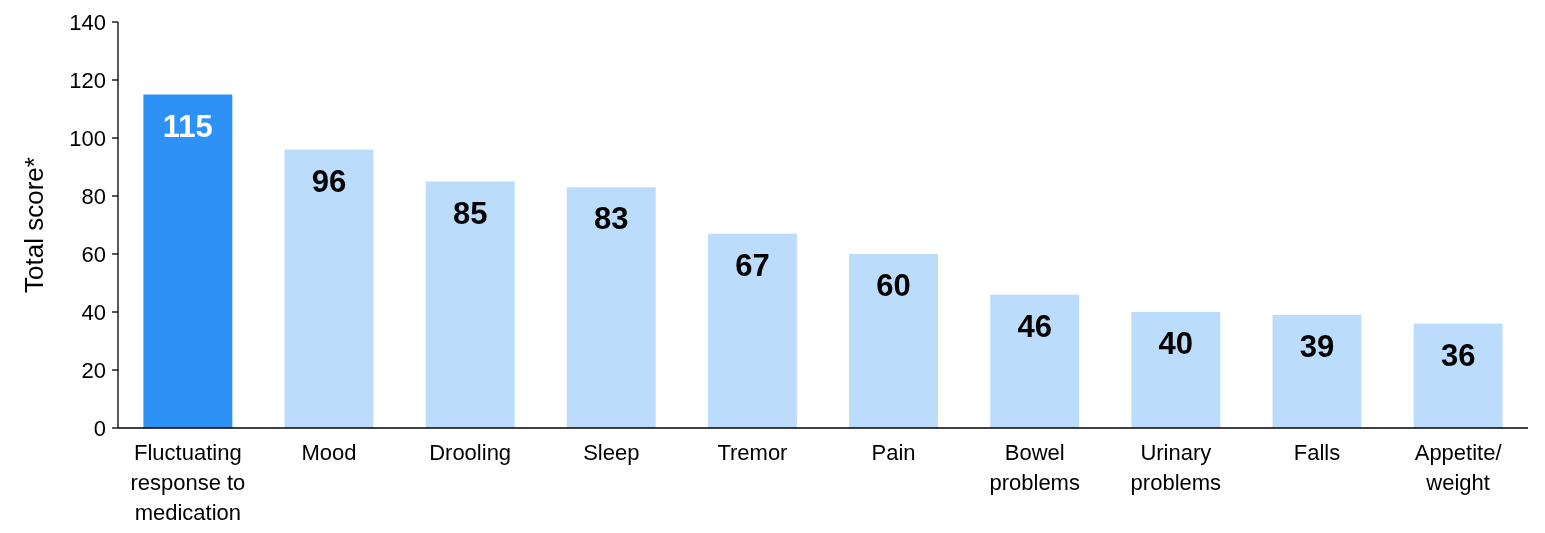 This screenshot has width=1545, height=533. Describe the element at coordinates (93, 312) in the screenshot. I see `y-tick-label: 40` at that location.